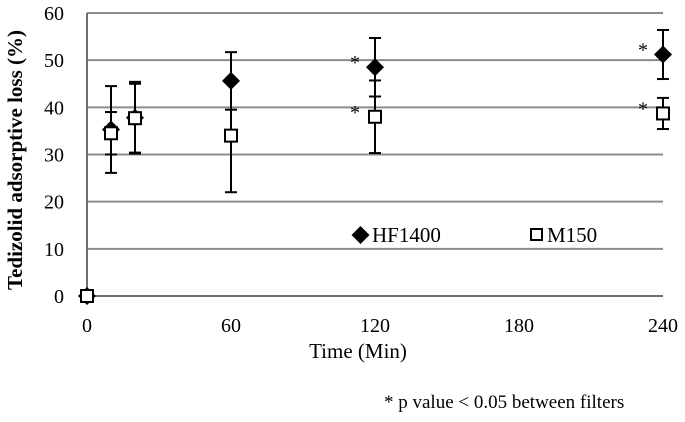 The image size is (685, 422). What do you see at coordinates (54, 61) in the screenshot?
I see `y-tick-label: 50` at bounding box center [54, 61].